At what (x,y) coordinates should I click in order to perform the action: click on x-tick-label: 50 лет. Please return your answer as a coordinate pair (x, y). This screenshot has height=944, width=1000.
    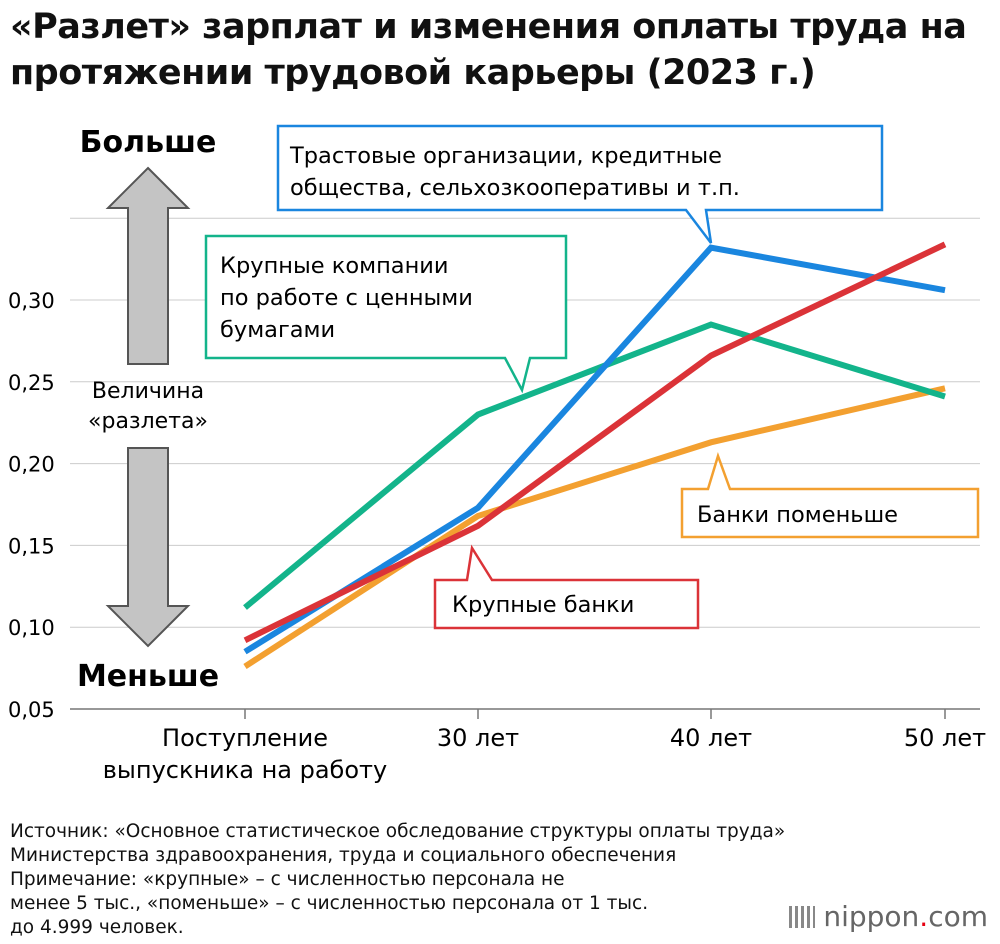
    Looking at the image, I should click on (945, 738).